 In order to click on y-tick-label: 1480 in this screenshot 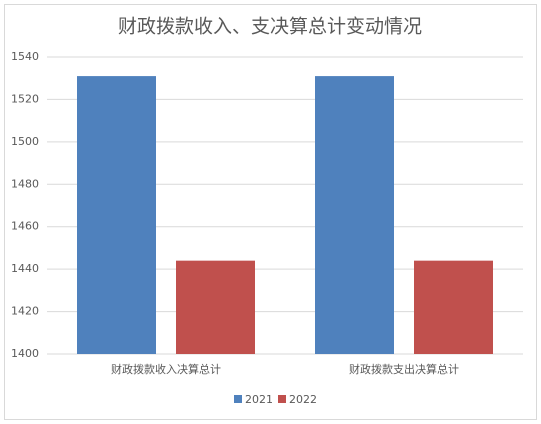, I will do `click(25, 183)`.